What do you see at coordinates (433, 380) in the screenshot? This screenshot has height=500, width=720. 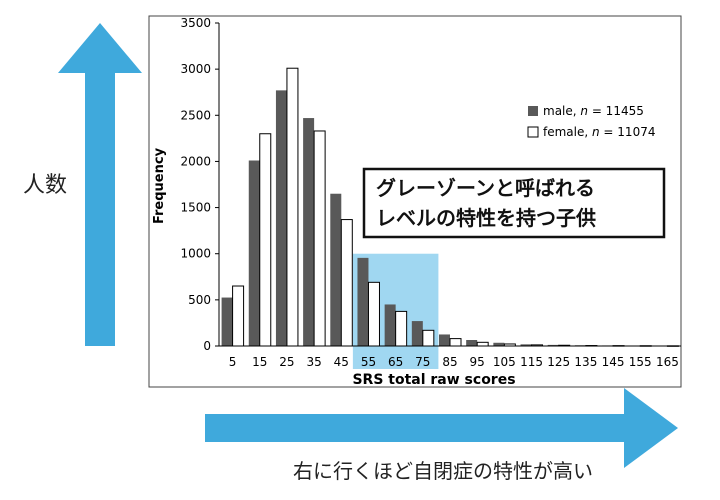 I see `x-axis-title: SRS total raw scores` at bounding box center [433, 380].